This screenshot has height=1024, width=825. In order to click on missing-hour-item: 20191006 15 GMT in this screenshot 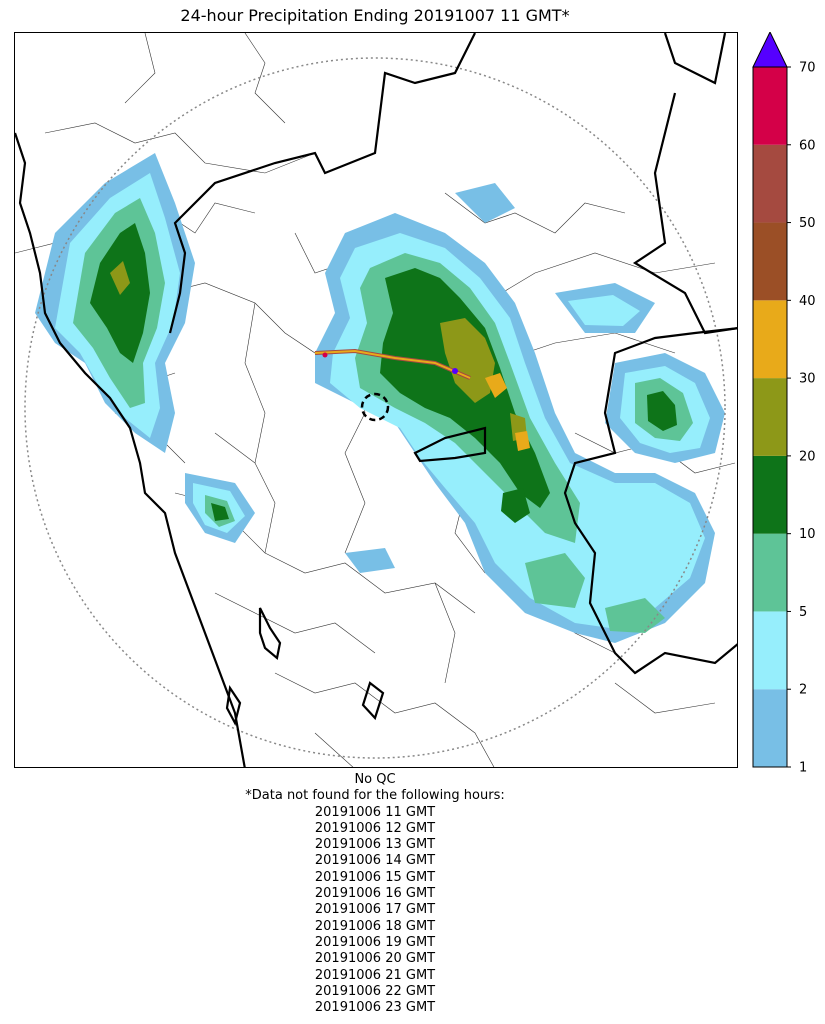, I will do `click(375, 877)`.